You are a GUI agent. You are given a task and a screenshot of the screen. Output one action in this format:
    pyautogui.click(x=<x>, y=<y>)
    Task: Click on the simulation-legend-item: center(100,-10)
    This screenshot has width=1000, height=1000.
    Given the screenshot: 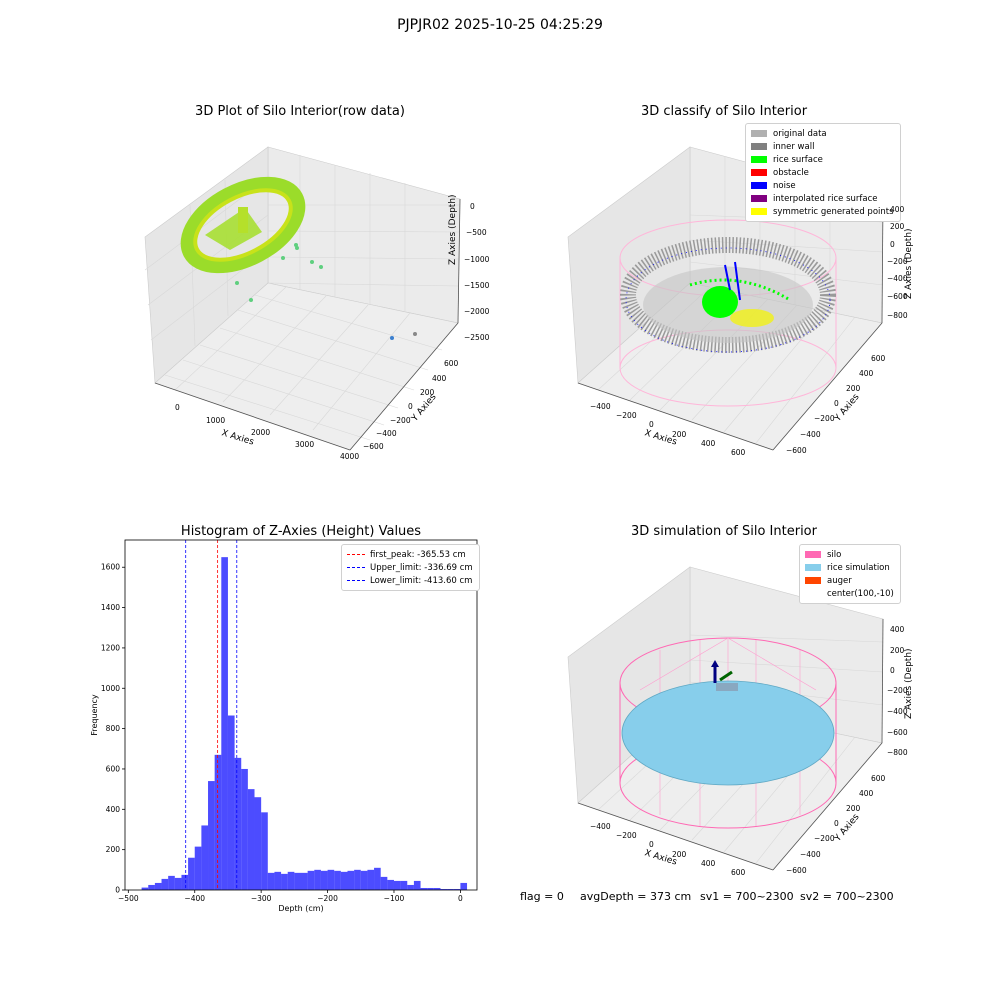 What is the action you would take?
    pyautogui.click(x=849, y=593)
    